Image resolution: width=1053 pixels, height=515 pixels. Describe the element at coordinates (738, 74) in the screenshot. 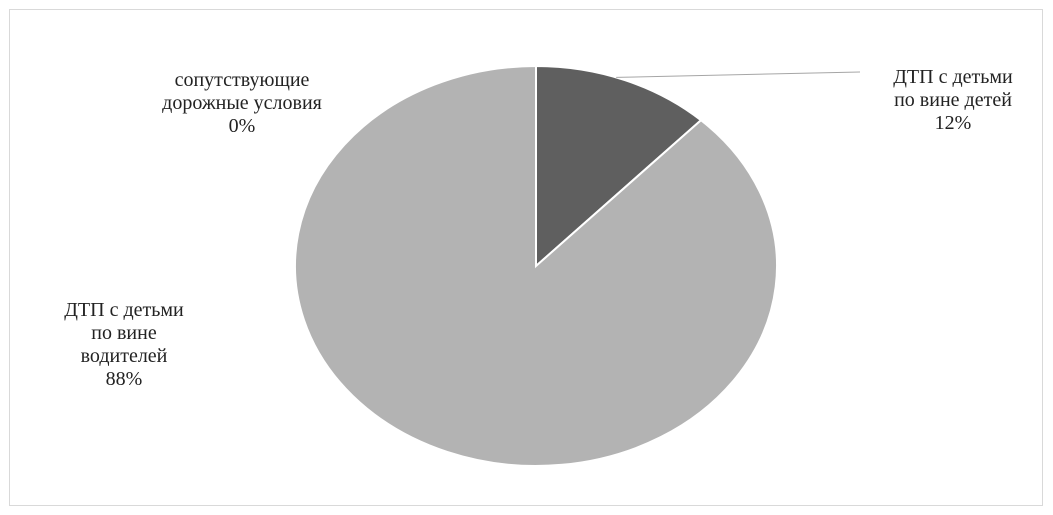

I see `leader-line-children-fault` at that location.